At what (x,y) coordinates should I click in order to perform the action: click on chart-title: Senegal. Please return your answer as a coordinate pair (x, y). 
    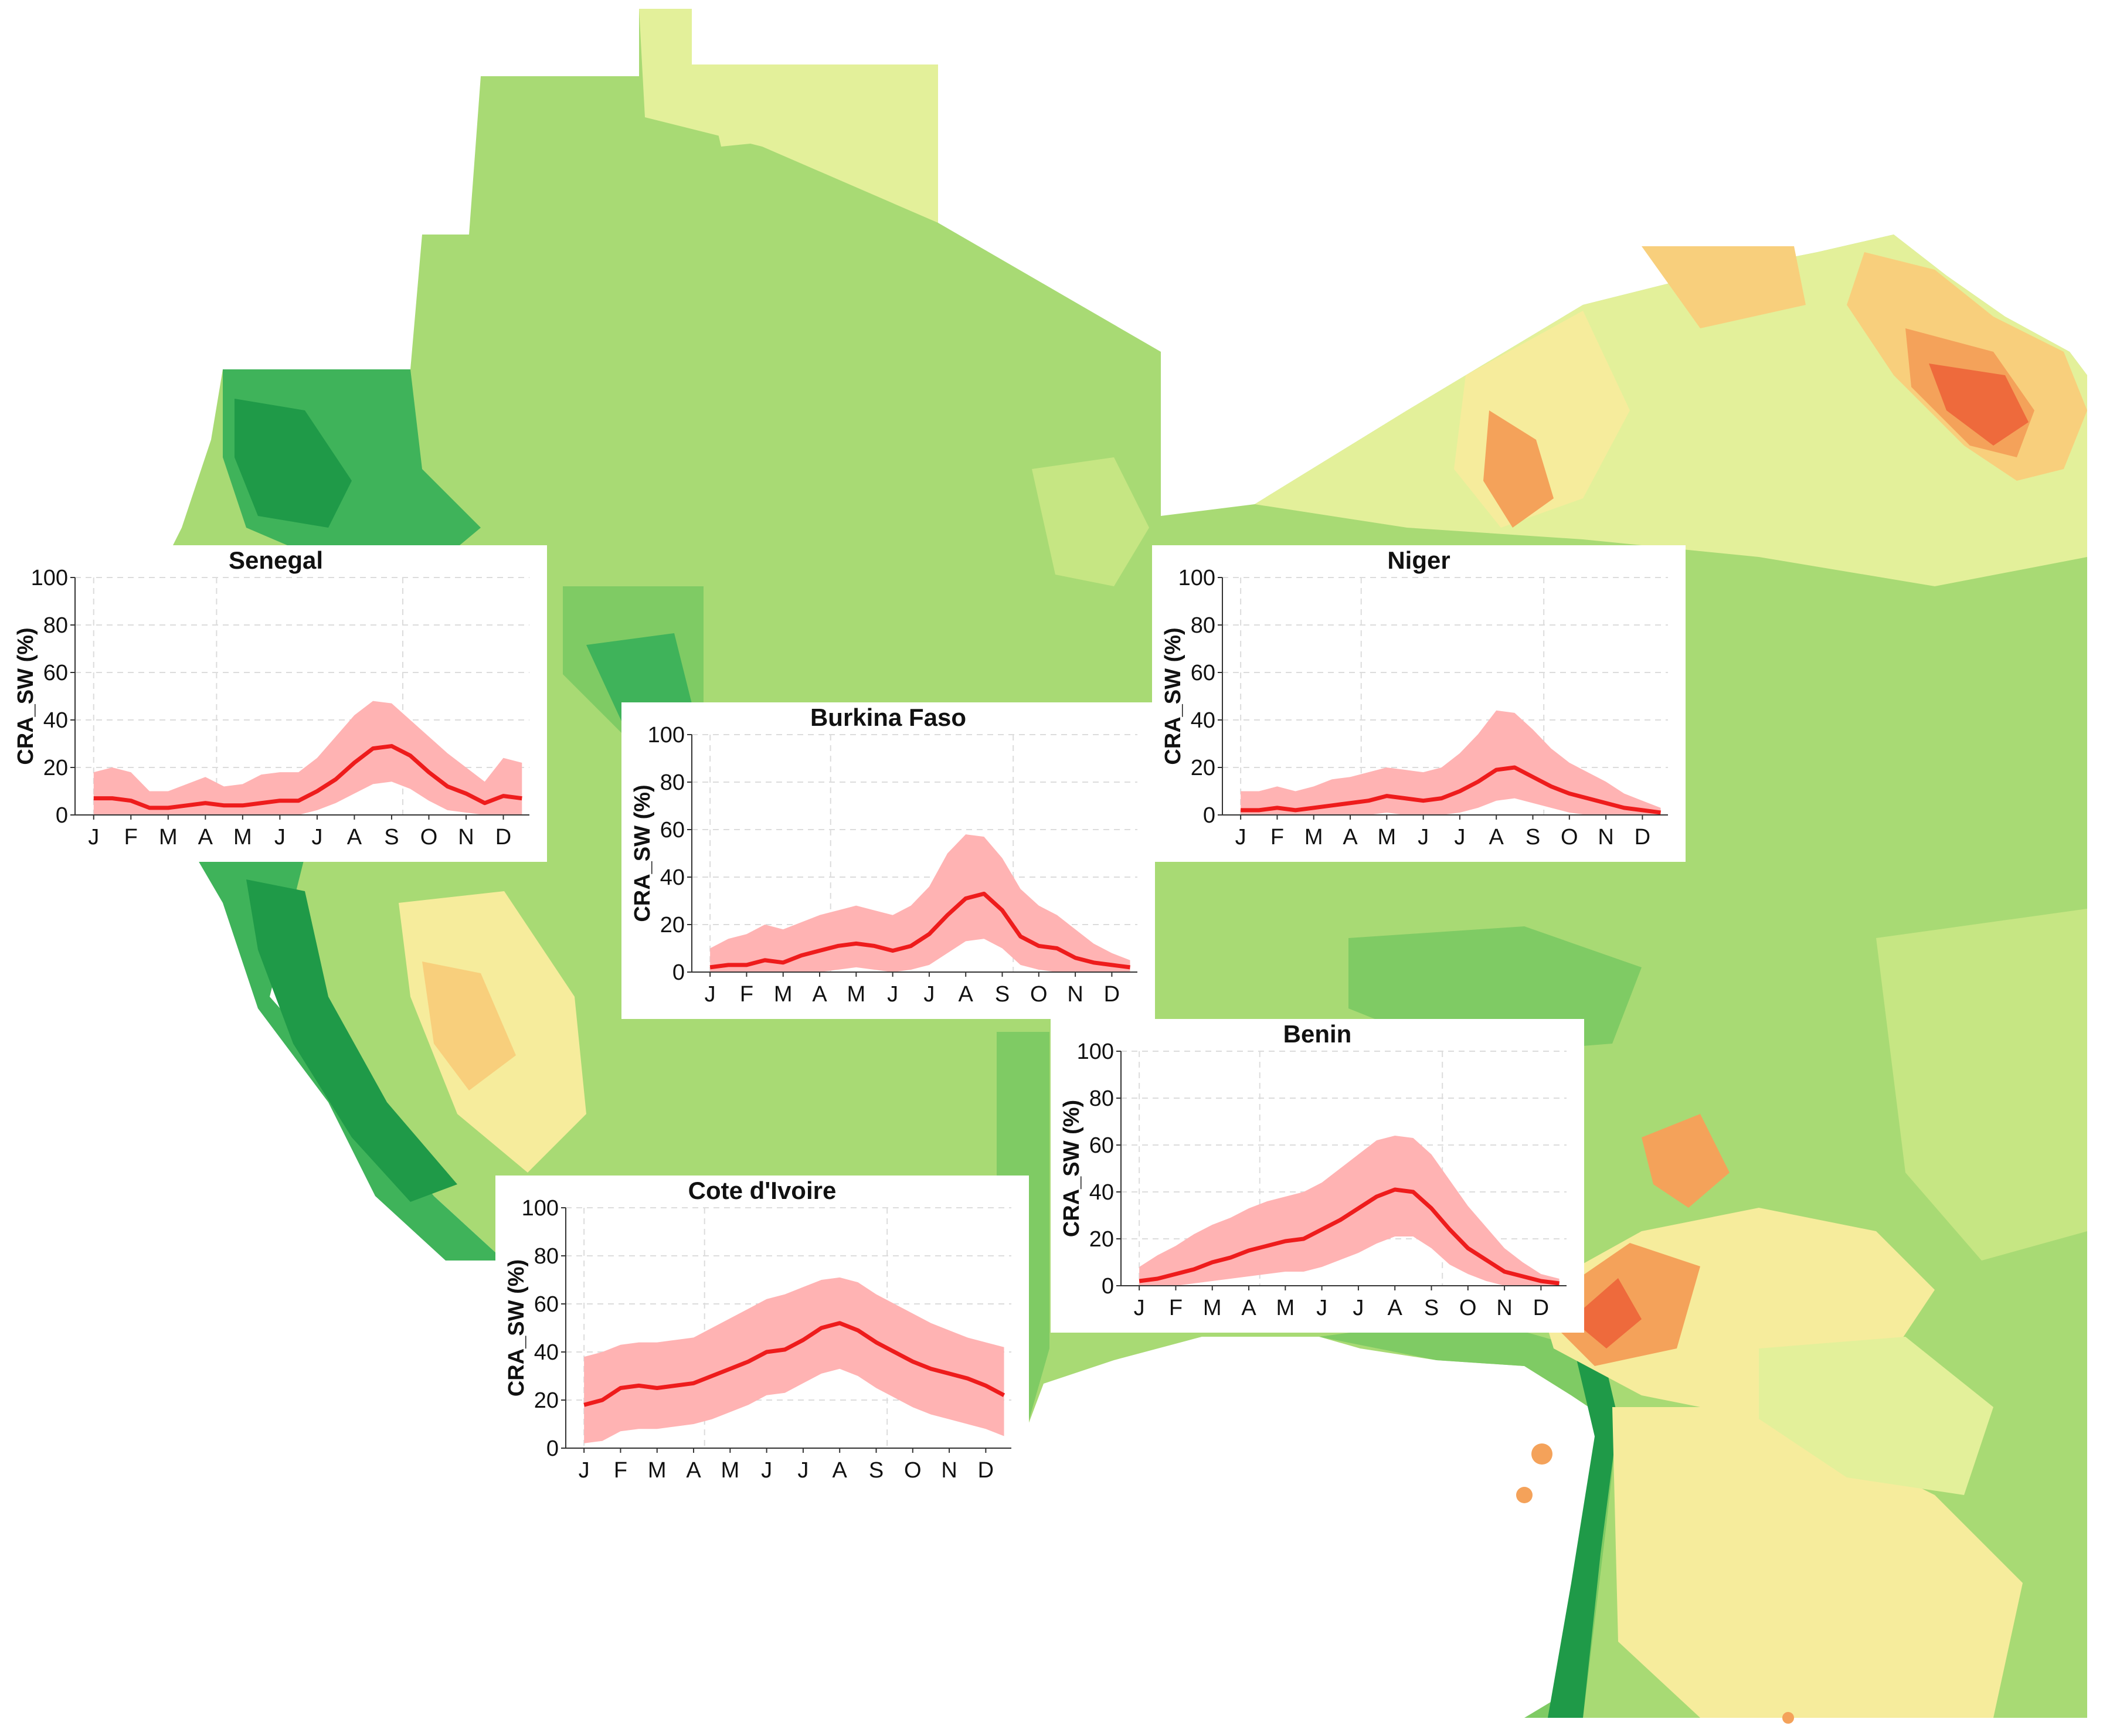
    Looking at the image, I should click on (276, 560).